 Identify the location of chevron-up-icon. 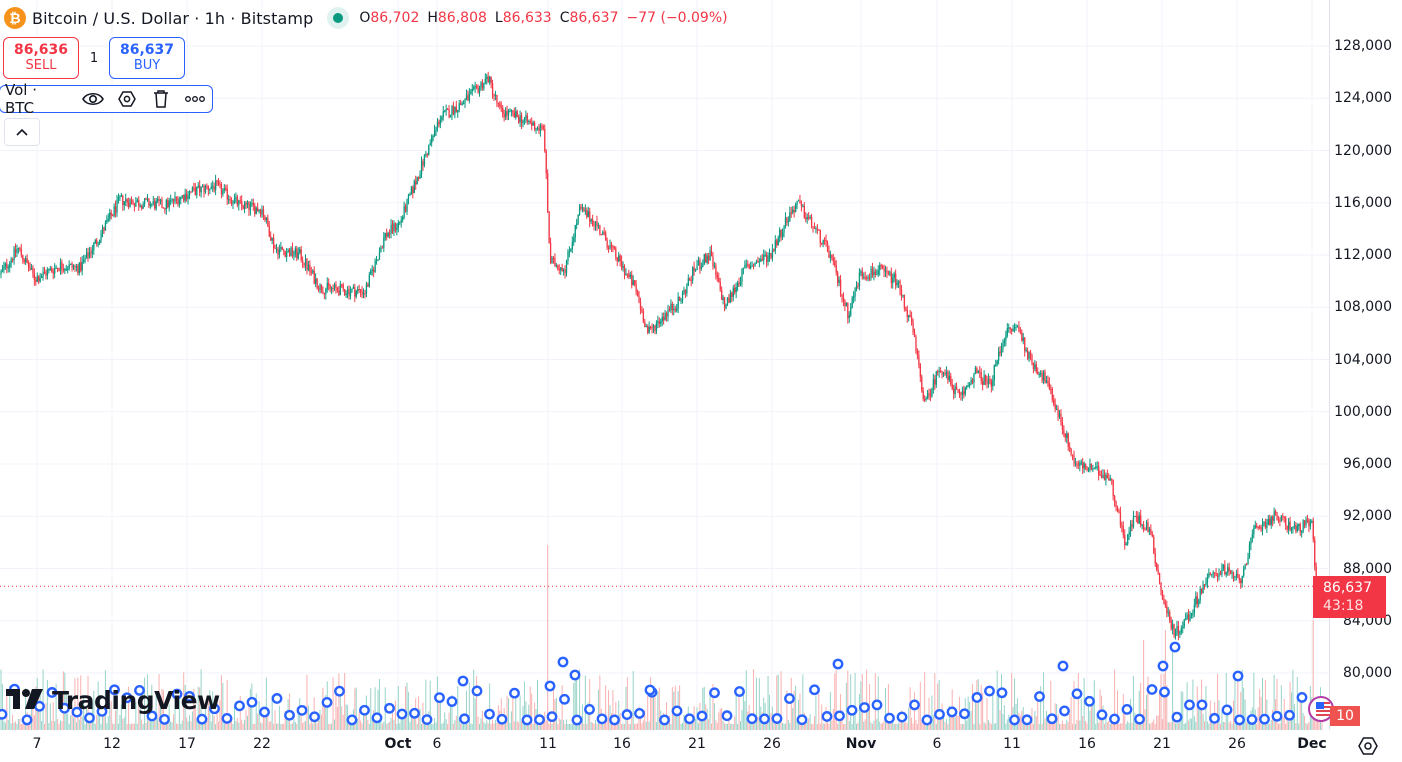
(22, 132).